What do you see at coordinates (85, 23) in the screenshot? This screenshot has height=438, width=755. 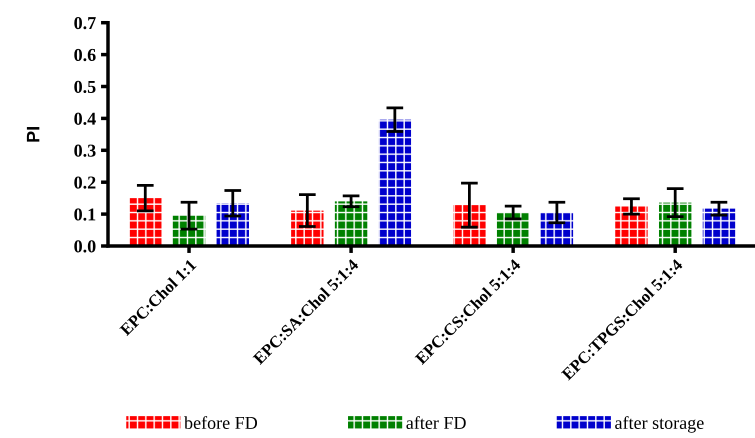 I see `y-tick-label: 0.7` at bounding box center [85, 23].